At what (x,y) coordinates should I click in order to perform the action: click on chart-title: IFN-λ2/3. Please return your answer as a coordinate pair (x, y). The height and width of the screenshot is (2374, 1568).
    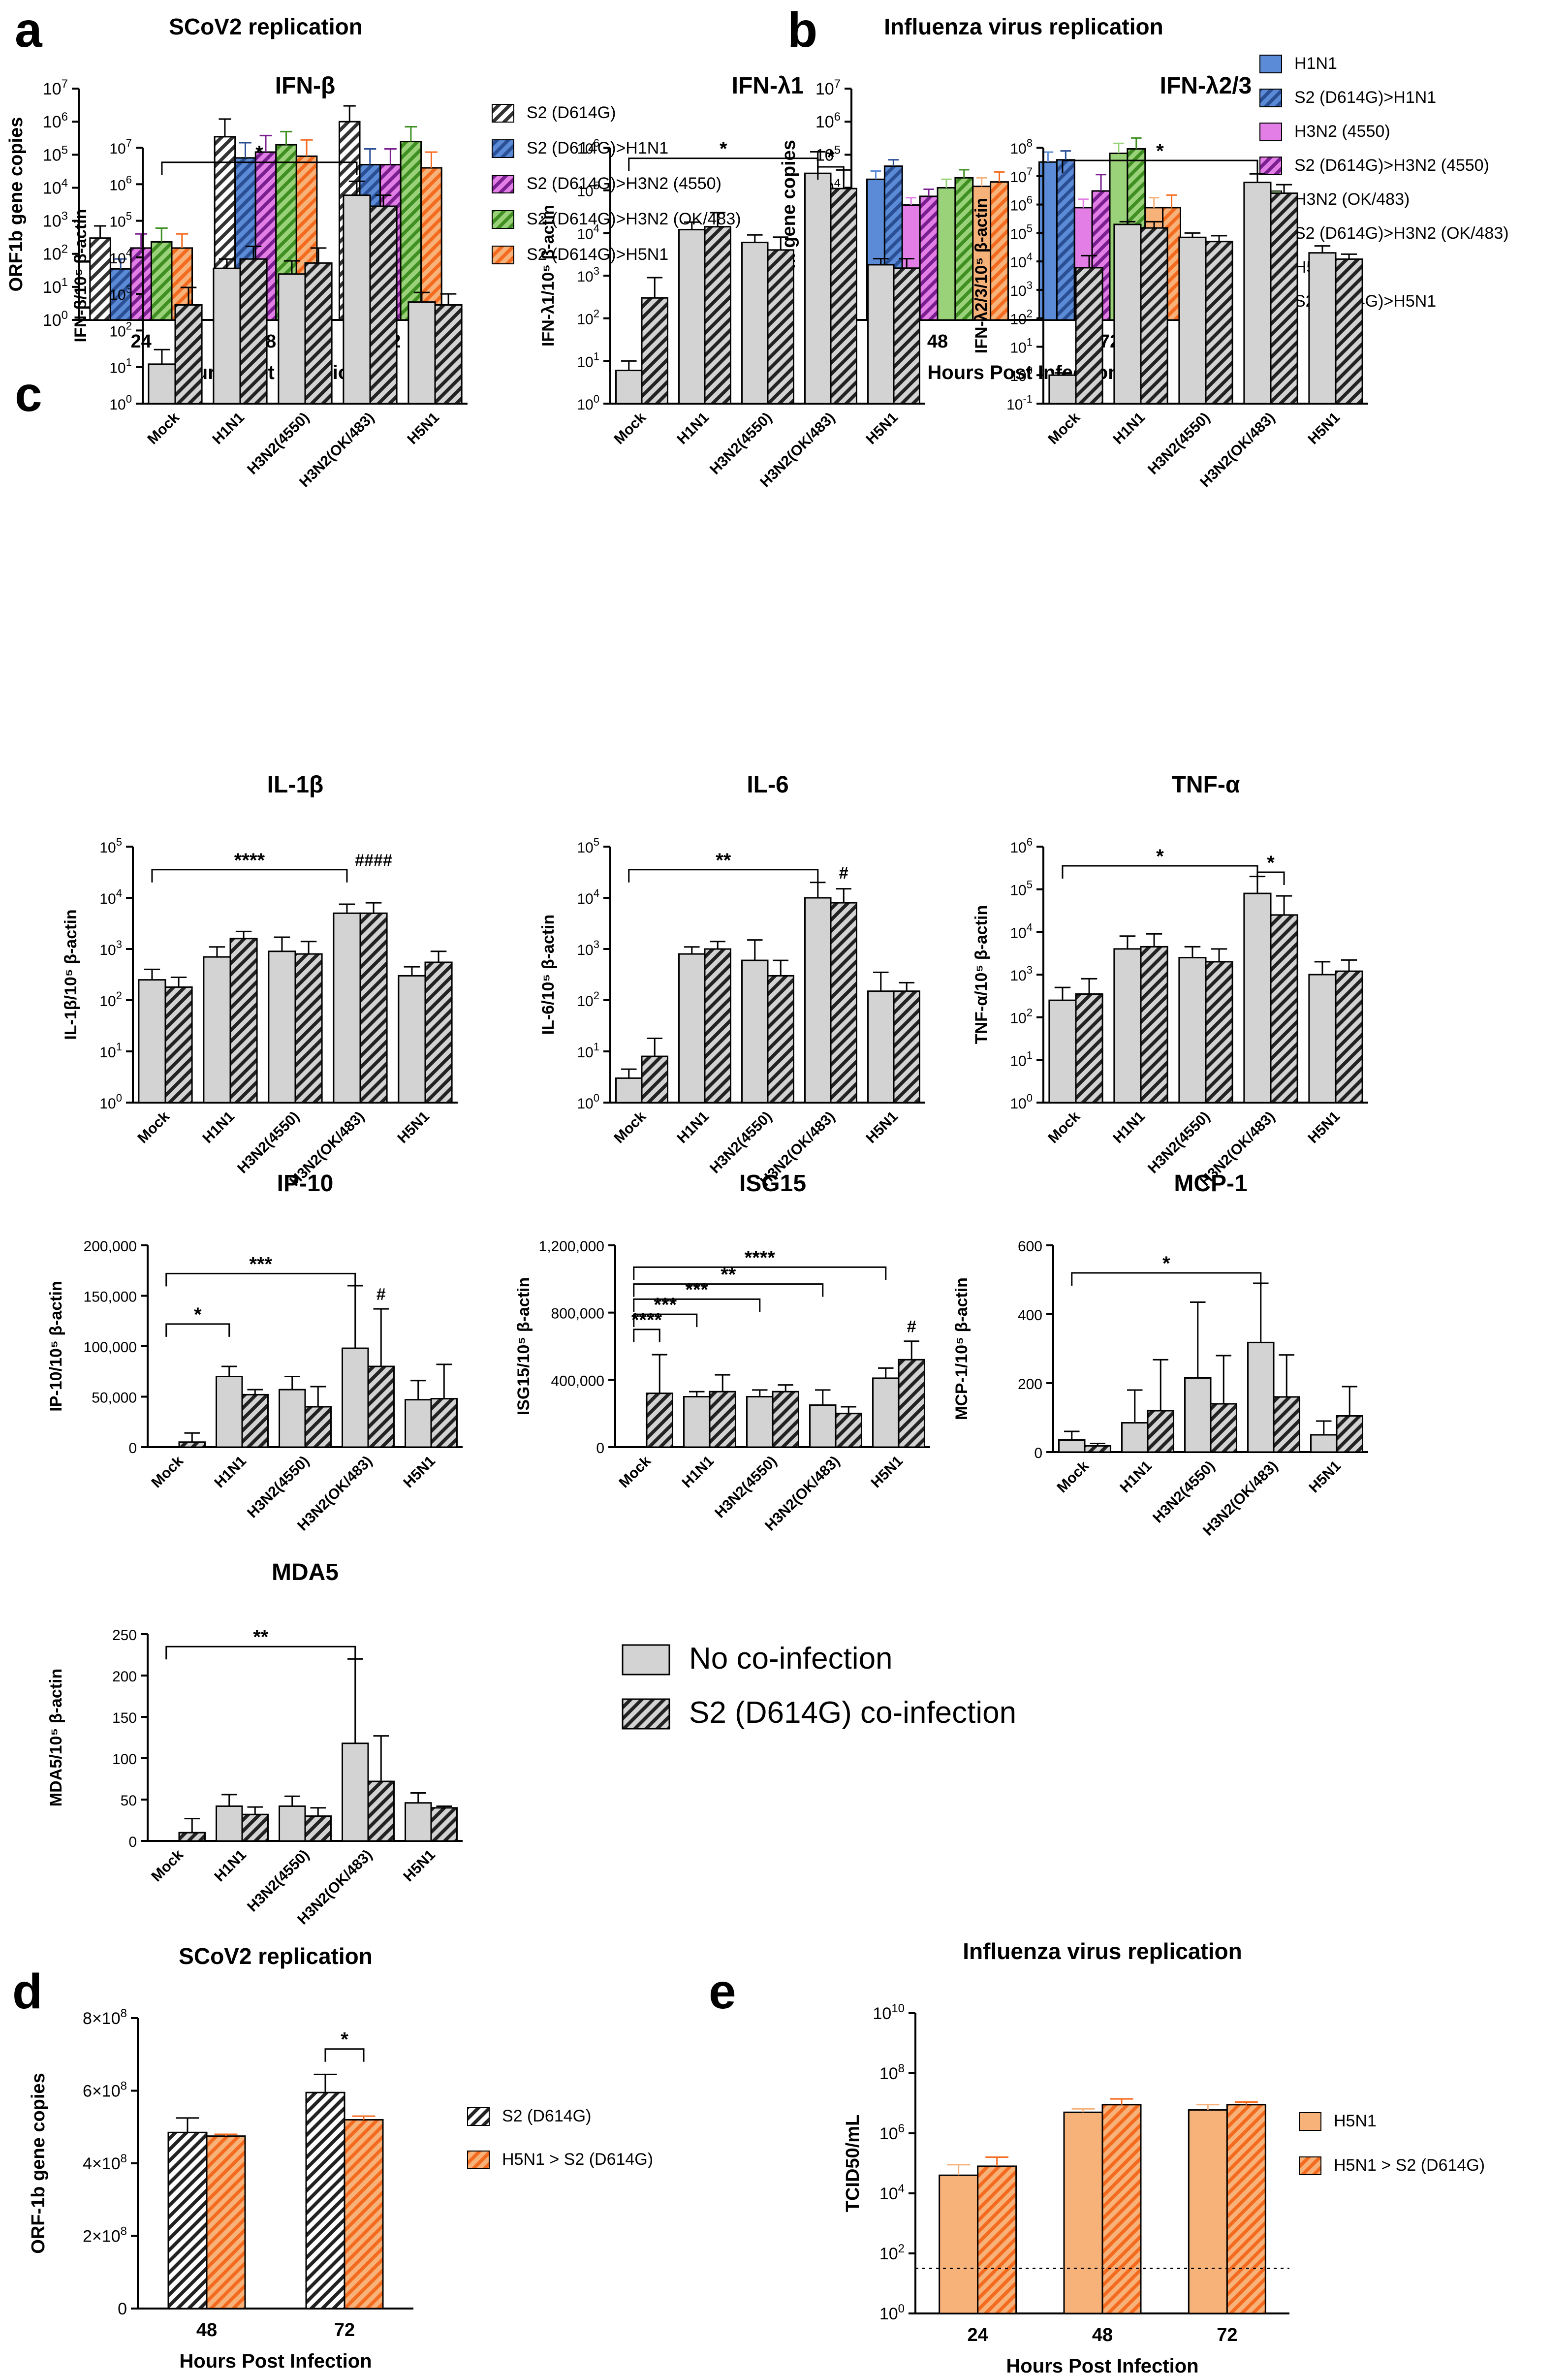
    Looking at the image, I should click on (1206, 86).